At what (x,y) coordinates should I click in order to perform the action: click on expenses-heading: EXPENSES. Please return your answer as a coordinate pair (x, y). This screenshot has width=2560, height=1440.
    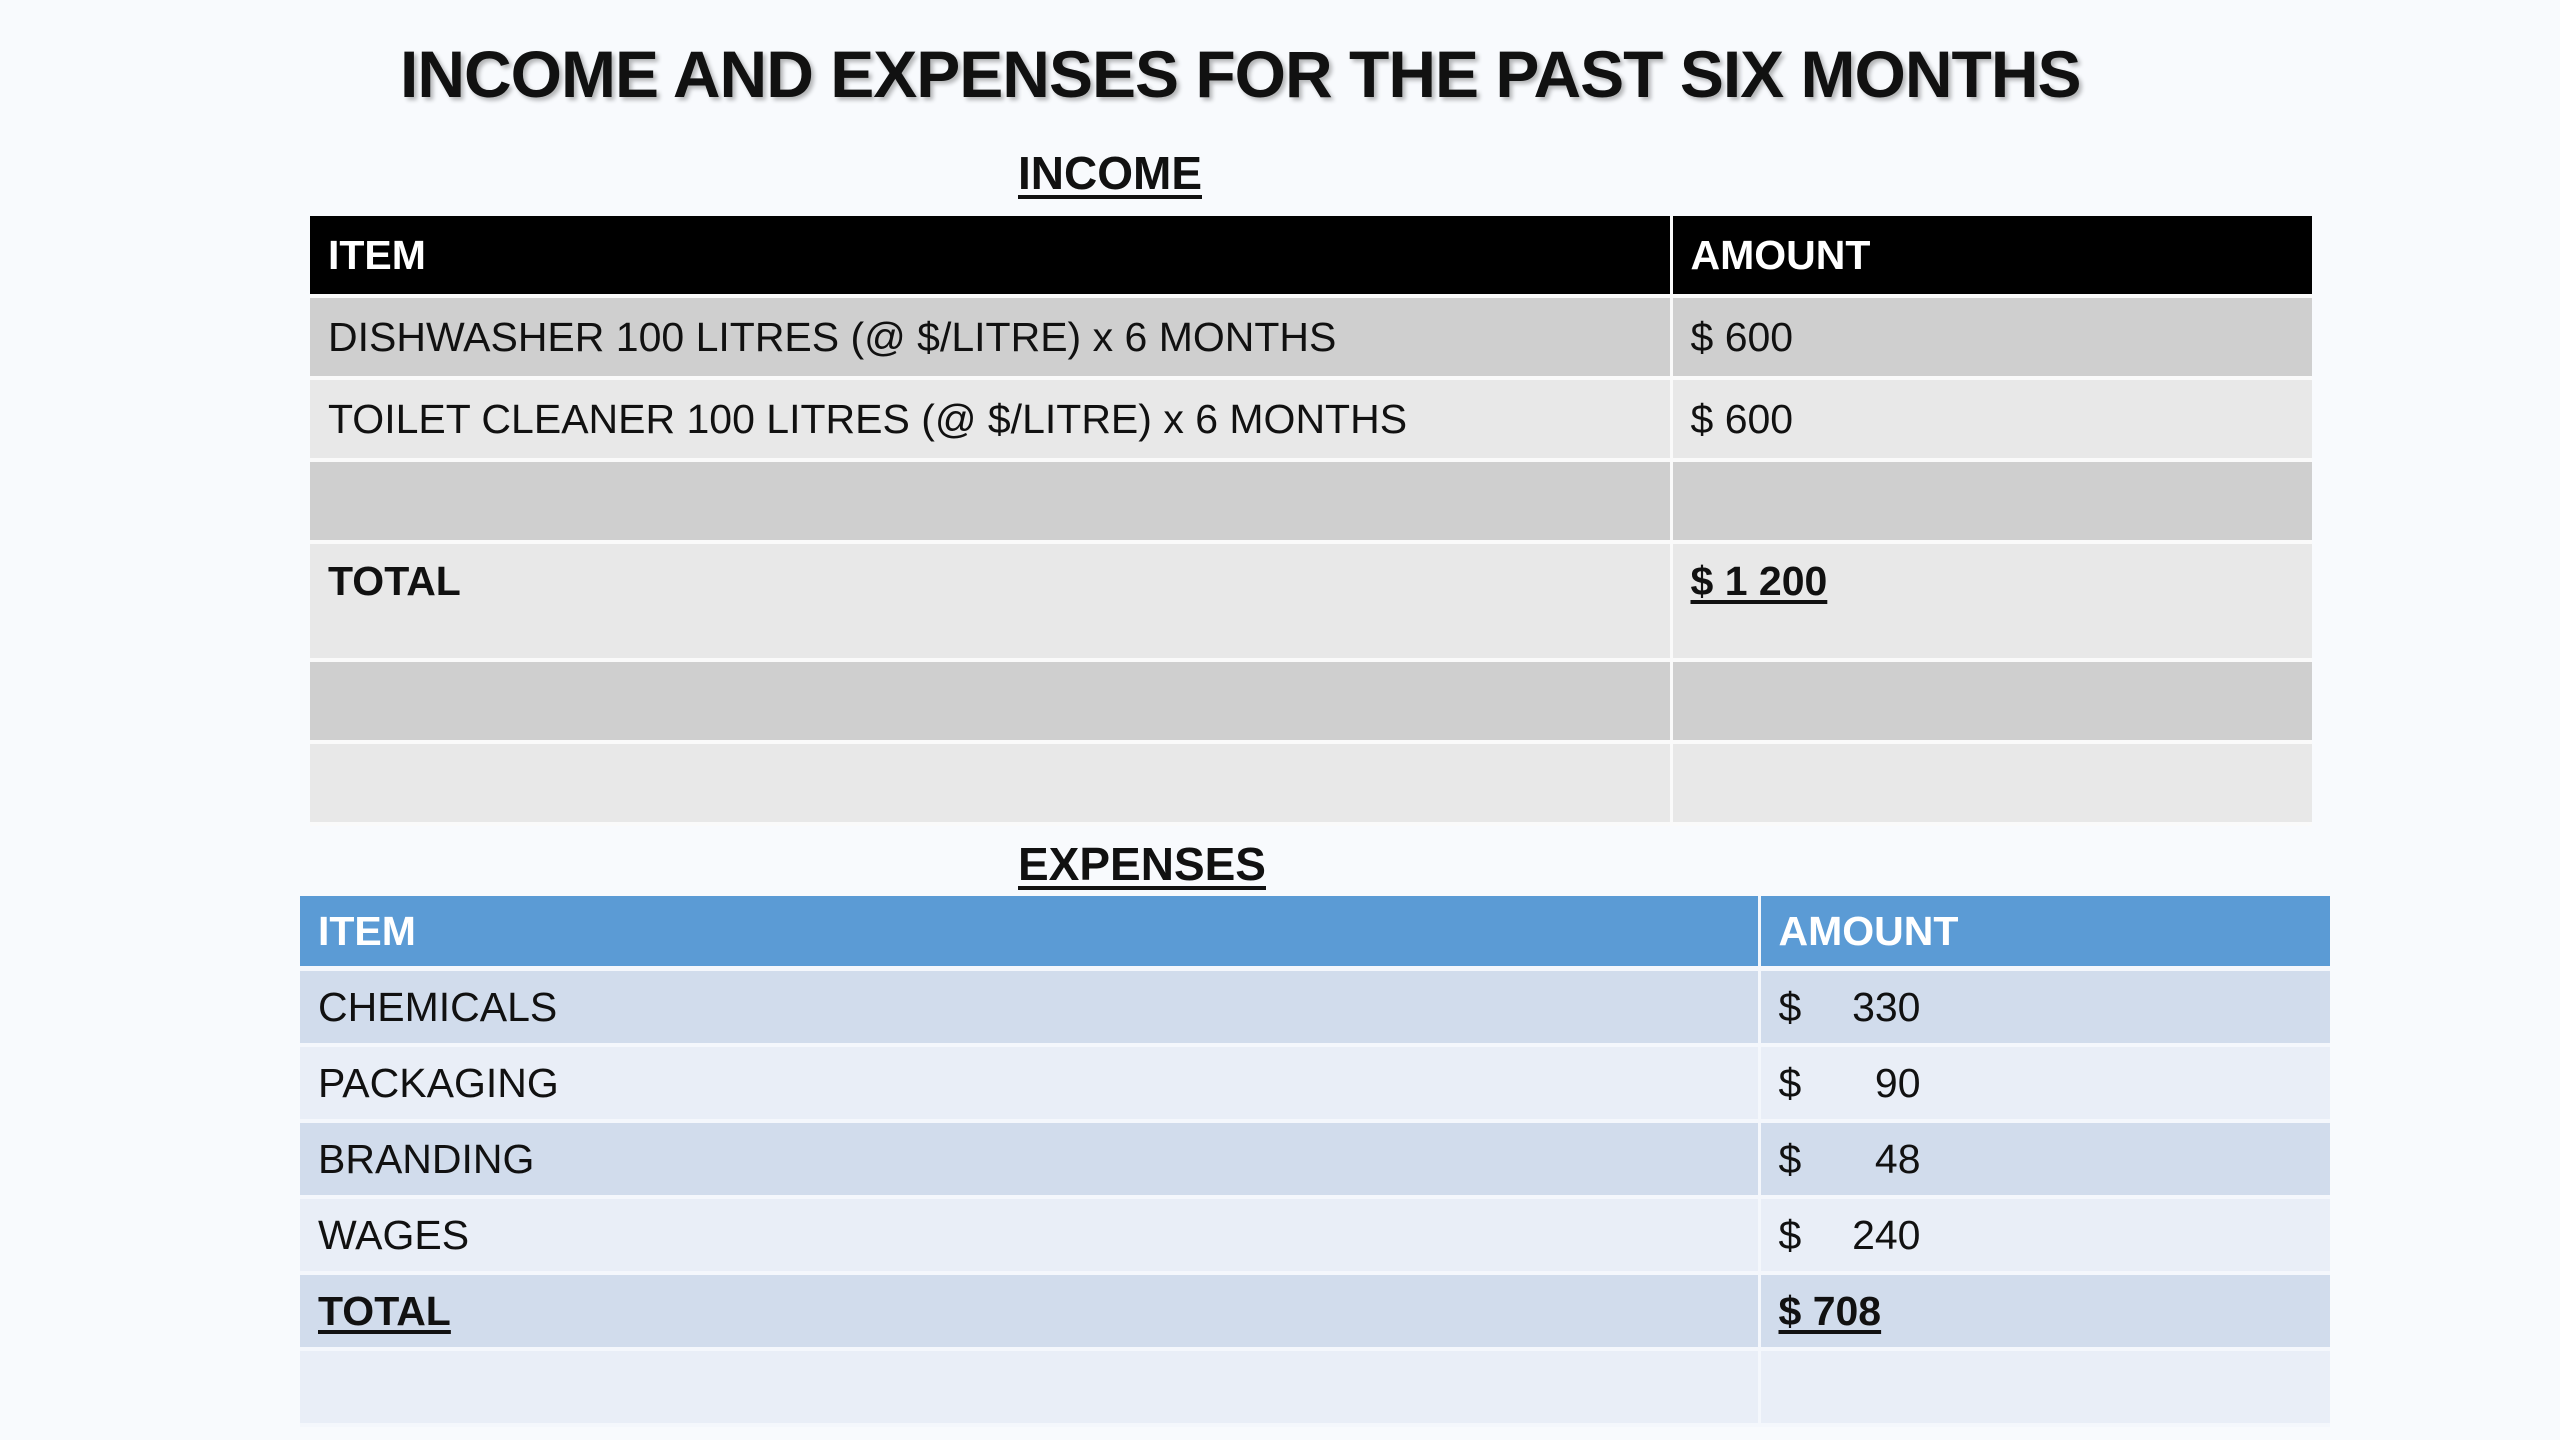
    Looking at the image, I should click on (1142, 864).